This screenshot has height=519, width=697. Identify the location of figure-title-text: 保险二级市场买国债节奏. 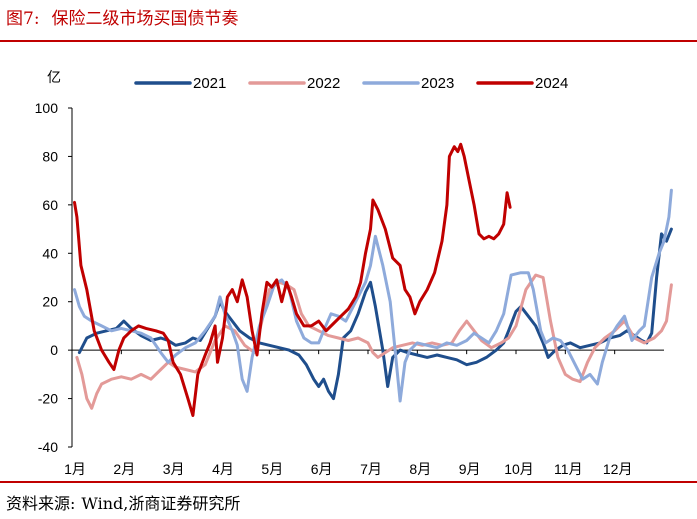
(145, 19).